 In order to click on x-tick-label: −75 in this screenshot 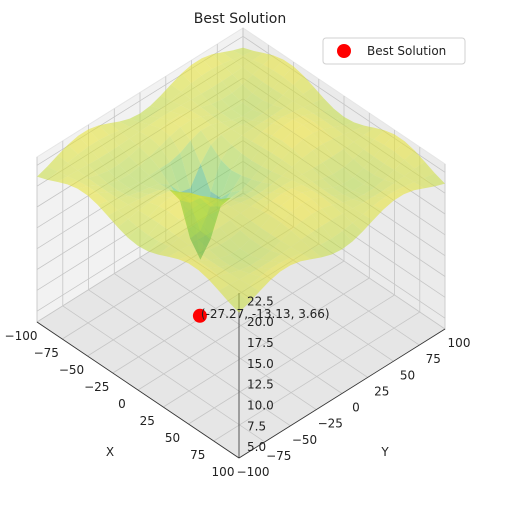, I will do `click(46, 353)`.